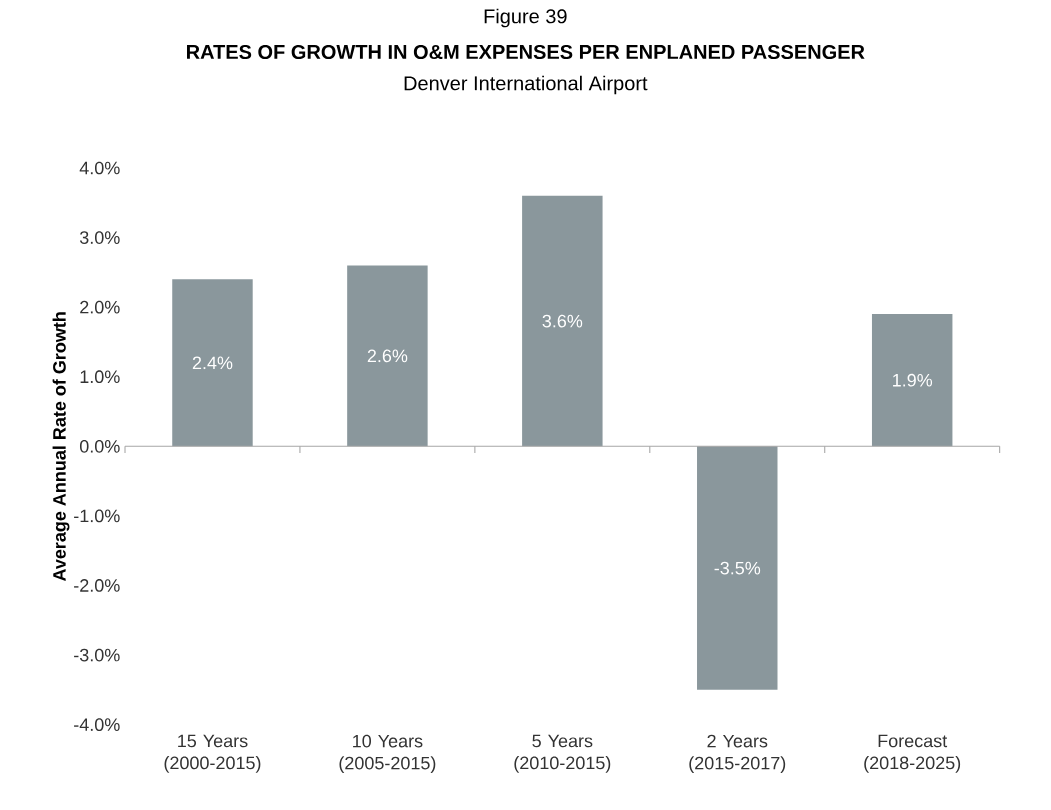  What do you see at coordinates (526, 52) in the screenshot?
I see `chart-title: RATES OF GROWTH IN O&M EXPENSES PER ENPLANED PASSENGER` at bounding box center [526, 52].